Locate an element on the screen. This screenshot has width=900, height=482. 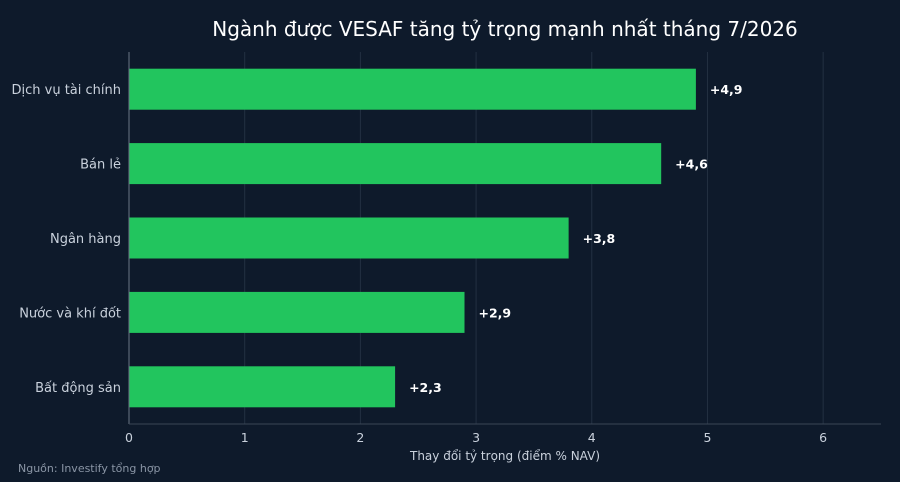
data-label: +2,3 is located at coordinates (425, 387).